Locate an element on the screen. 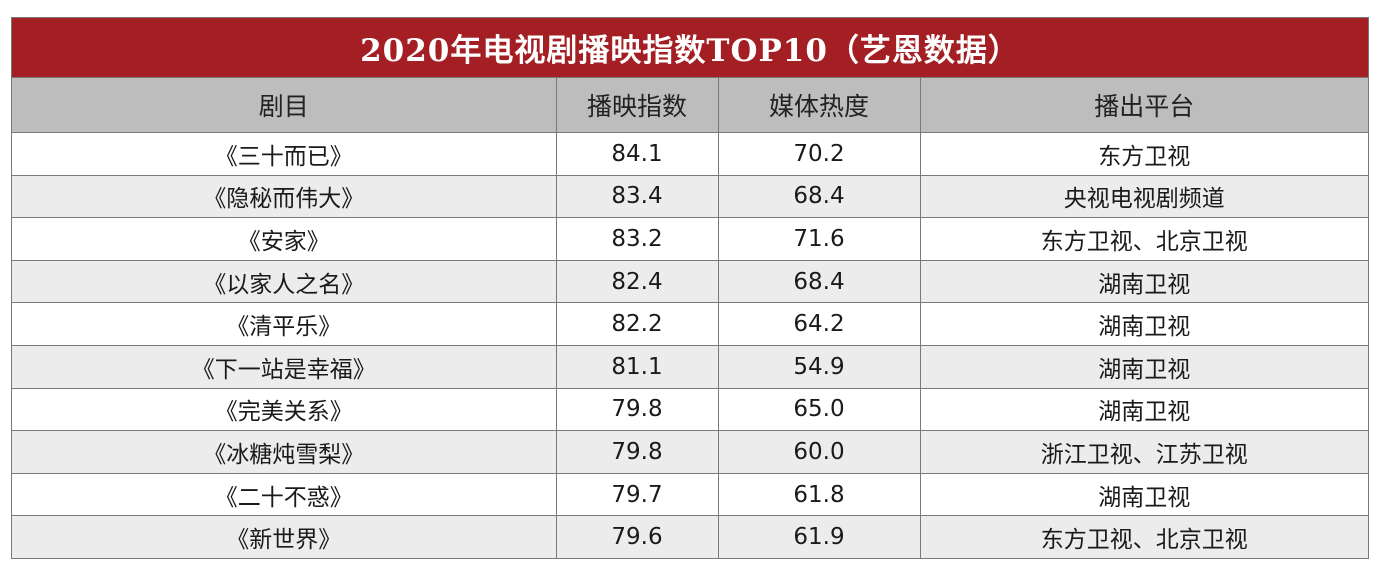 The height and width of the screenshot is (570, 1388). broadcast-index-cell: 83.2 is located at coordinates (637, 239).